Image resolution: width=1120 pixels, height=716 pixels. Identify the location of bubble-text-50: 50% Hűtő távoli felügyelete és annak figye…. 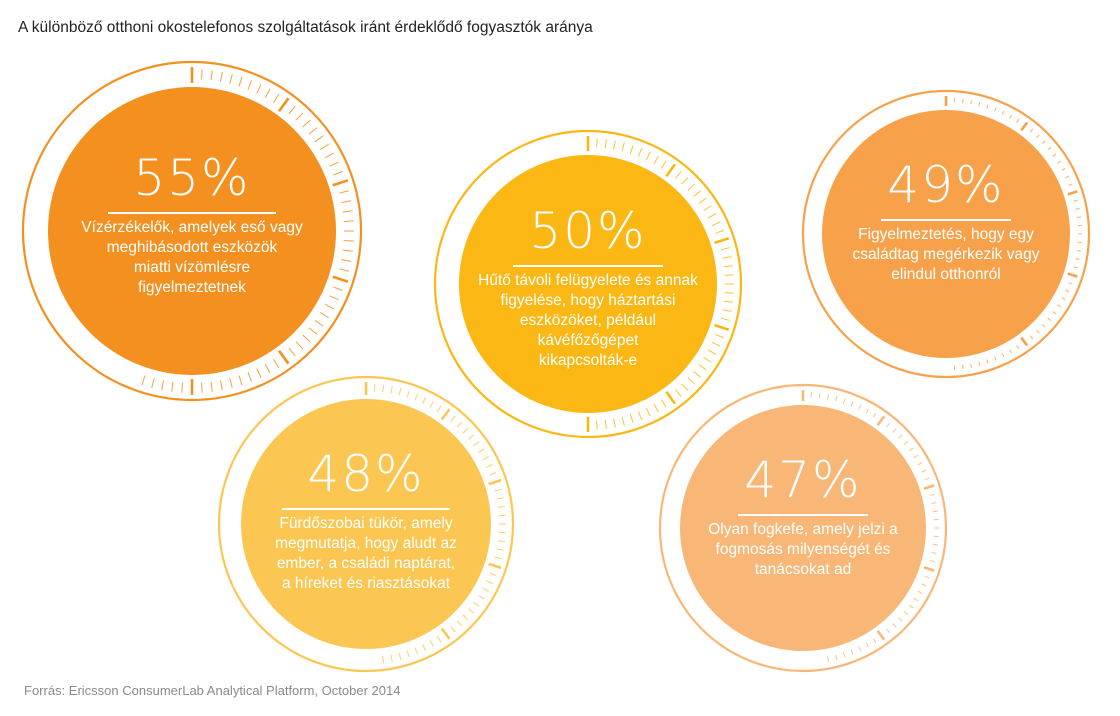
(588, 287).